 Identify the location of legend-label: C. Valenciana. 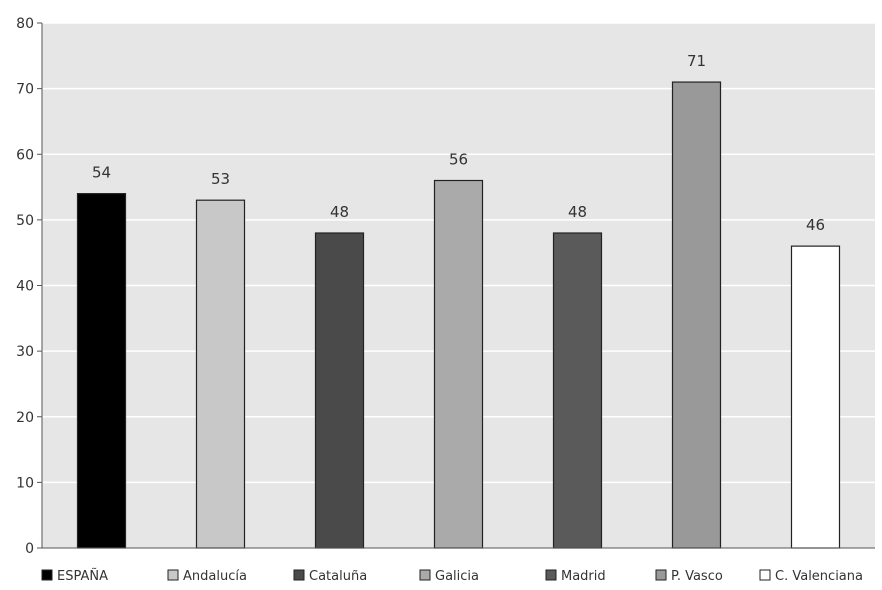
(819, 576).